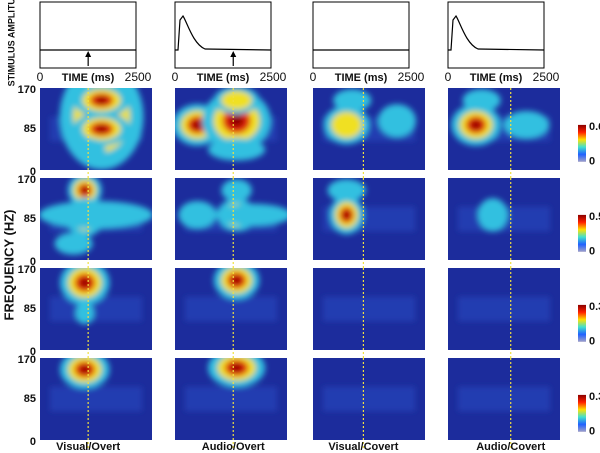 This screenshot has width=600, height=453. What do you see at coordinates (233, 447) in the screenshot?
I see `condition-label: Audio/Overt` at bounding box center [233, 447].